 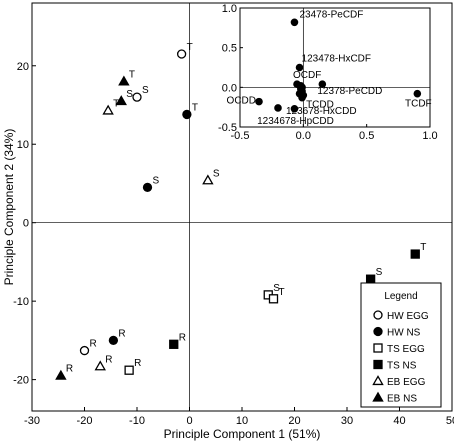 I want to click on y-axis-label: Principle Component 2 (34%), so click(x=9, y=207).